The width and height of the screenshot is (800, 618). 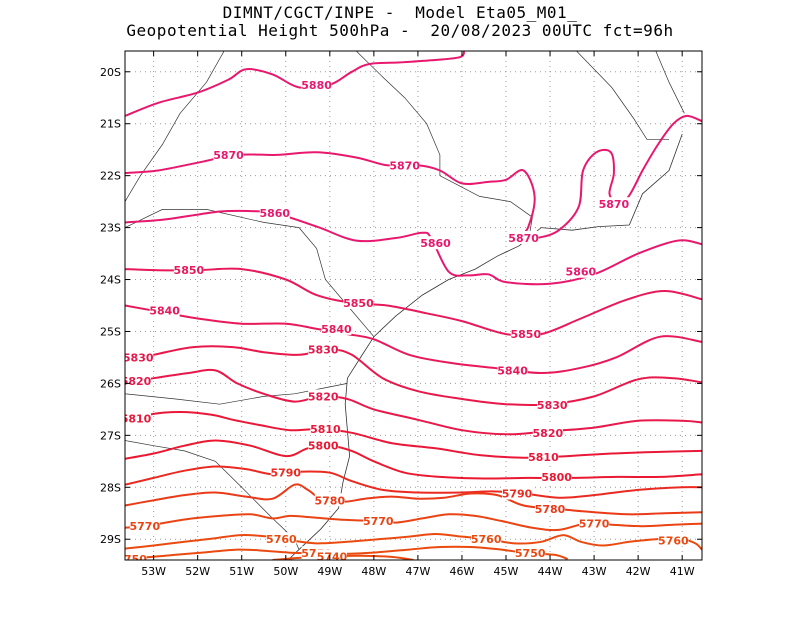 I want to click on x-tick-label: 52W, so click(x=197, y=571).